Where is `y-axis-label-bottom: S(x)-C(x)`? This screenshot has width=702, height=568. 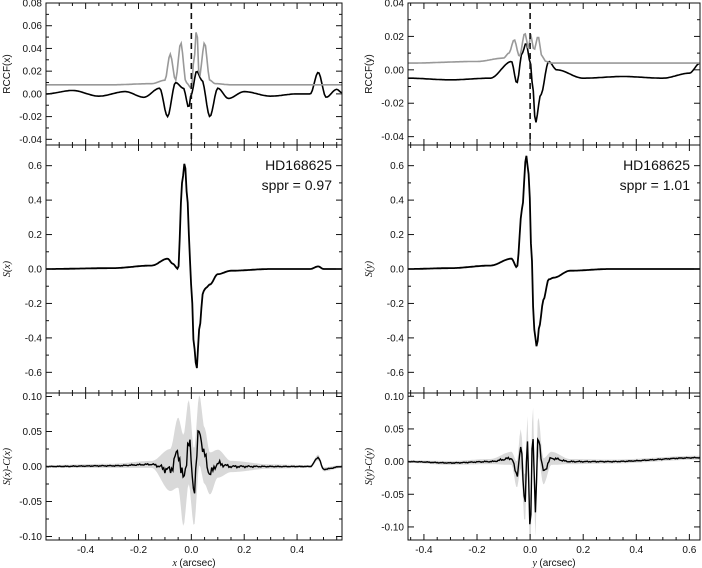
y-axis-label-bottom: S(x)-C(x) is located at coordinates (7, 466).